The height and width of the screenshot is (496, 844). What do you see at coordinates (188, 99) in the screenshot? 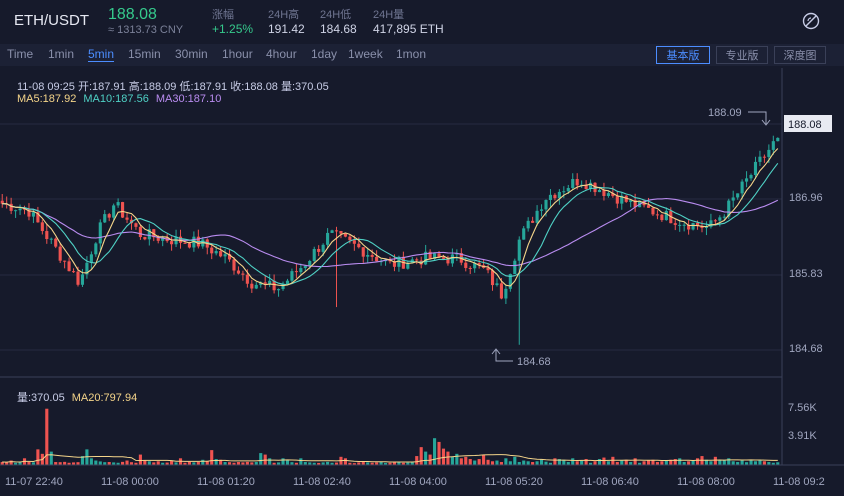
I see `ma30-legend: MA30:187.10` at bounding box center [188, 99].